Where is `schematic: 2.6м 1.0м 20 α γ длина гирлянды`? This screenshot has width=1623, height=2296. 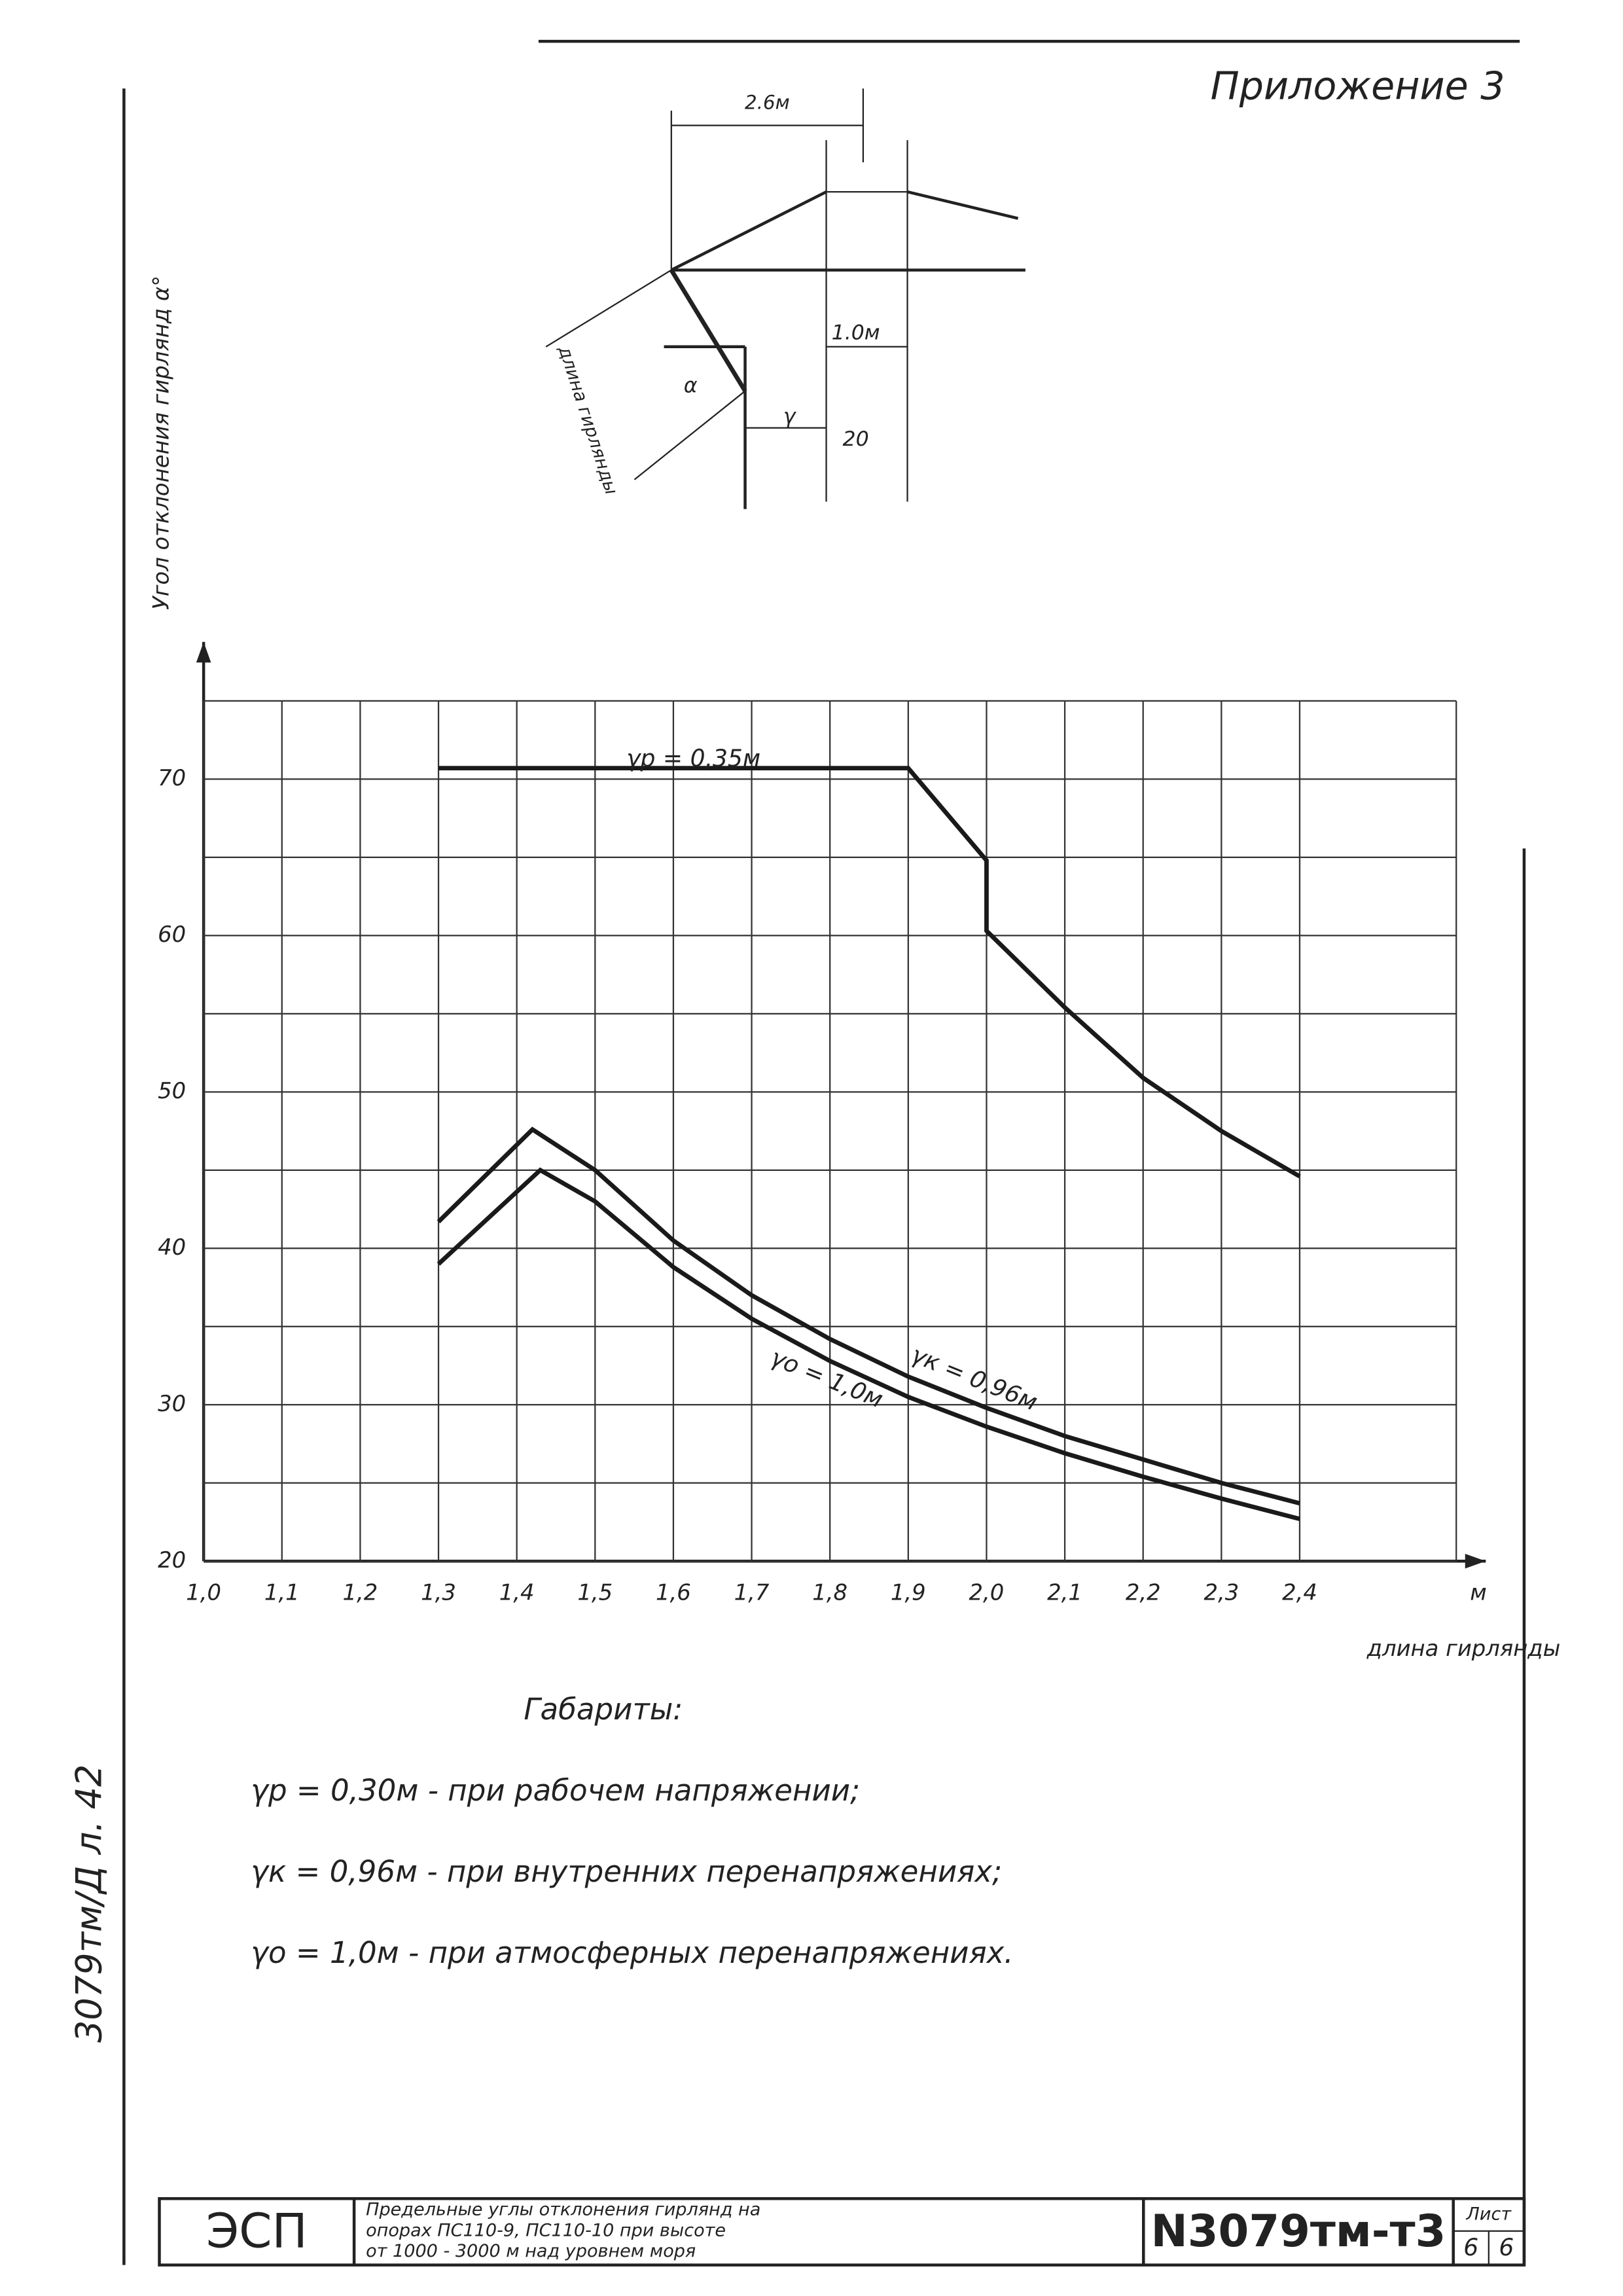
schematic: 2.6м 1.0м 20 α γ длина гирлянды is located at coordinates (786, 298).